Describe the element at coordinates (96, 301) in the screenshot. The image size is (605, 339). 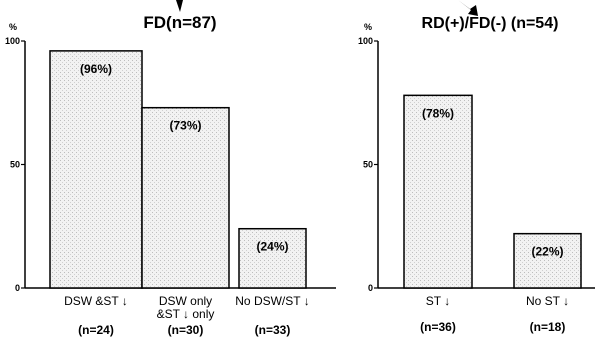
I see `chart-left-category-label: DSW &ST ↓` at that location.